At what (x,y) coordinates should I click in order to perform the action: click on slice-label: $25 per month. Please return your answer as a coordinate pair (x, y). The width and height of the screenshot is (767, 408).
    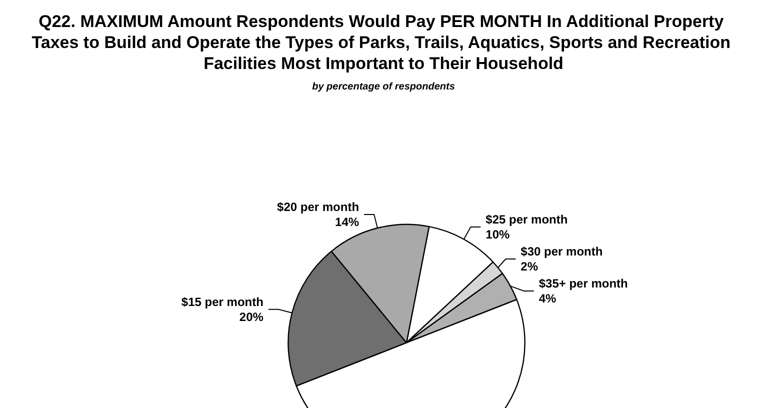
    Looking at the image, I should click on (527, 219).